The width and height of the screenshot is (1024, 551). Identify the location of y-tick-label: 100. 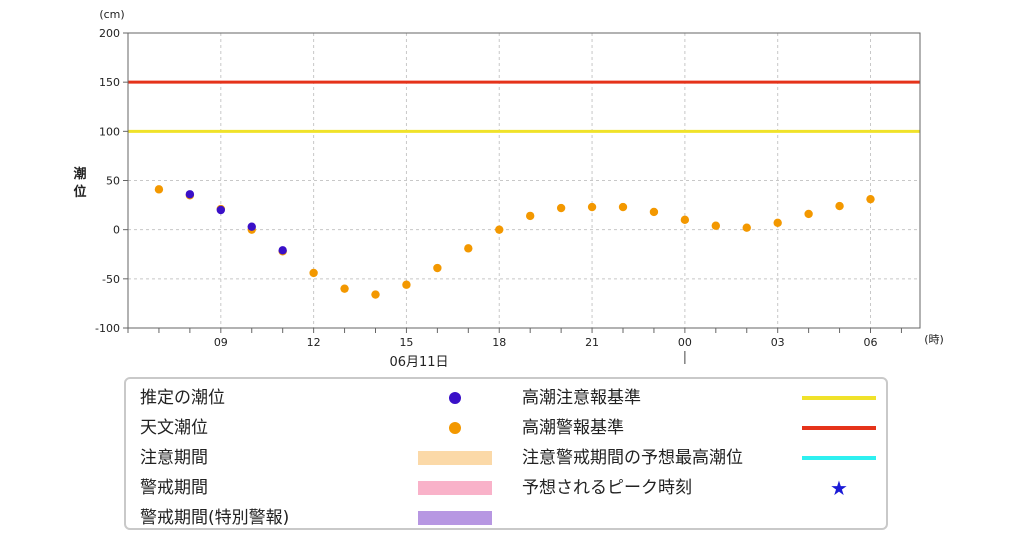
(109, 131).